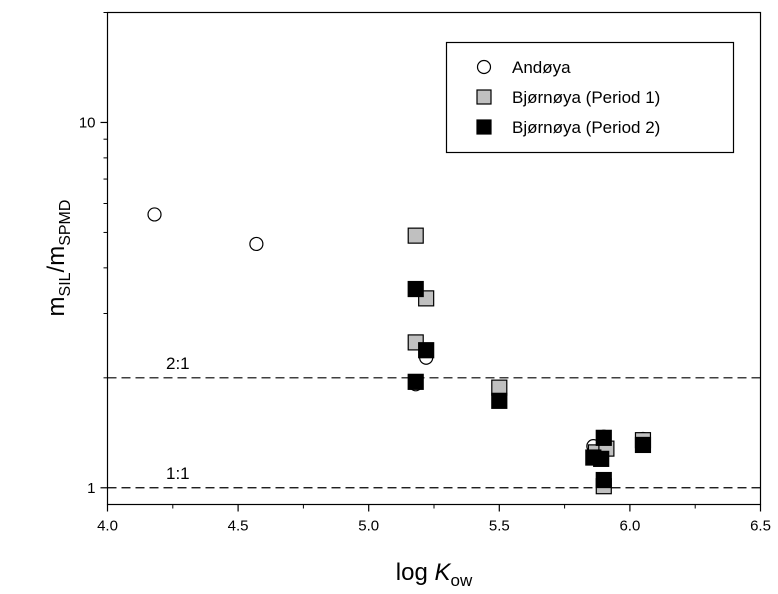 The image size is (778, 594). What do you see at coordinates (434, 519) in the screenshot?
I see `x-axis: 4.0 4.5 5.0 5.5 6.0 6.5` at bounding box center [434, 519].